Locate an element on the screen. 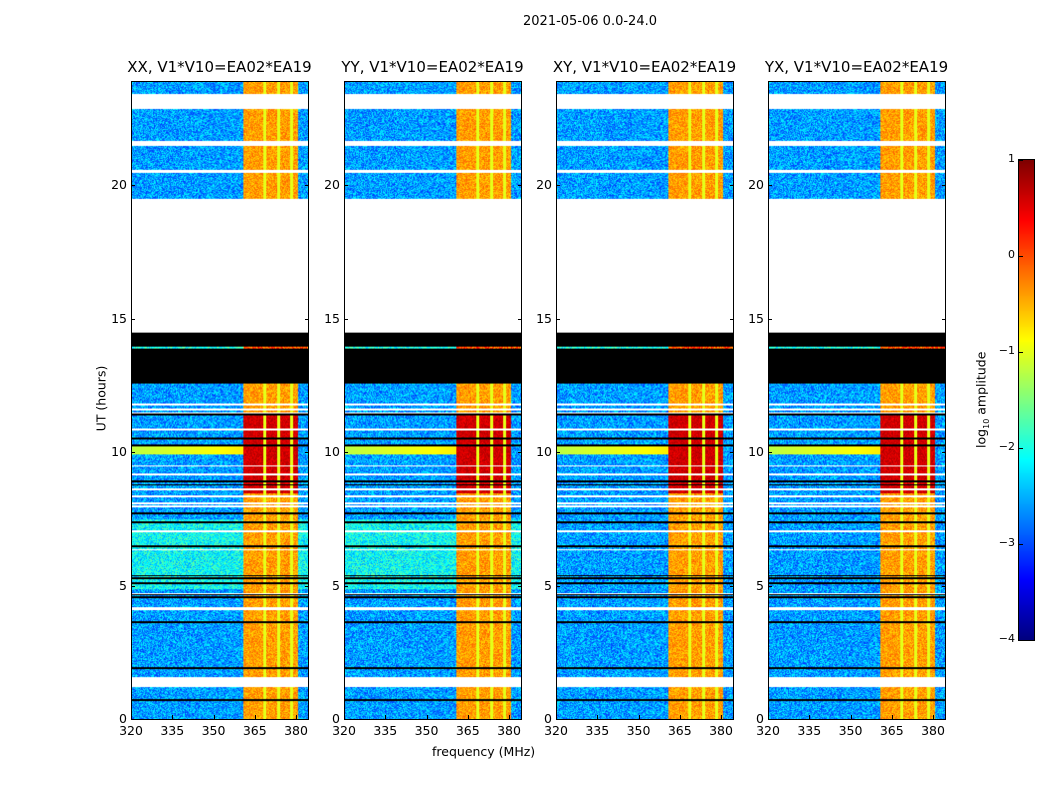  colorbar-tick-label: 1 is located at coordinates (1011, 158).